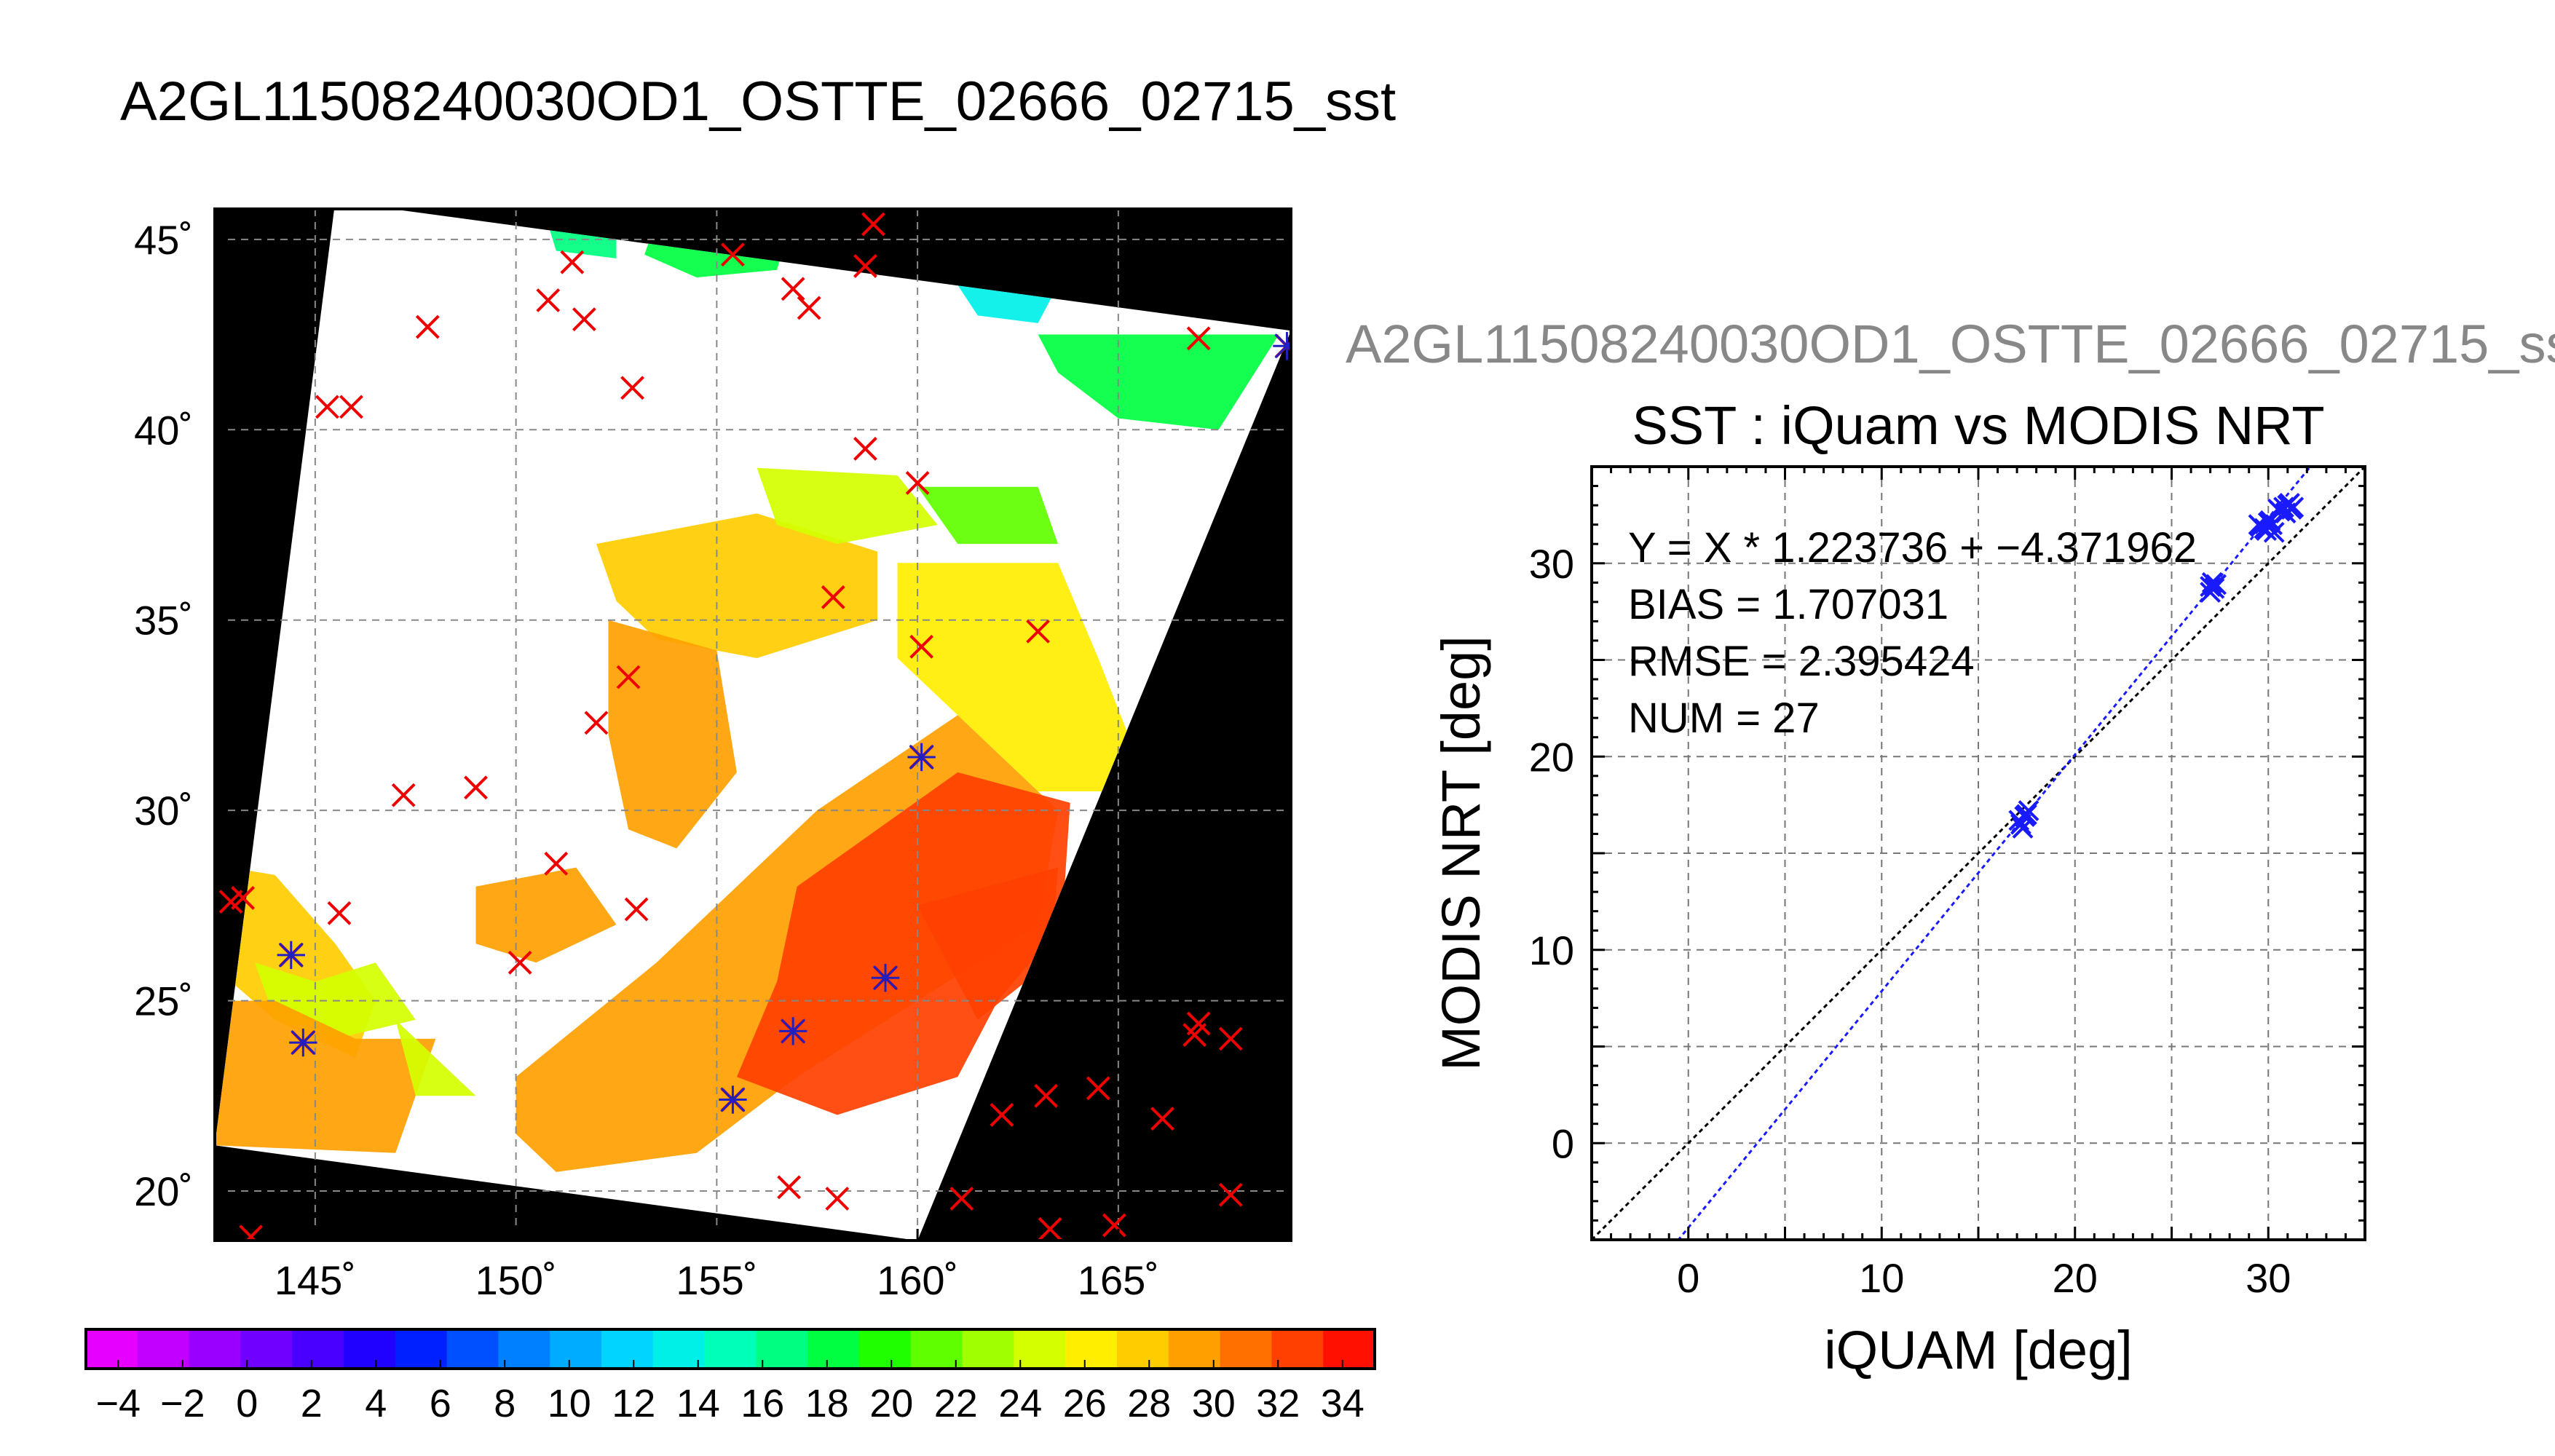 This screenshot has width=2555, height=1456. What do you see at coordinates (1551, 757) in the screenshot?
I see `y-tick-label: 20` at bounding box center [1551, 757].